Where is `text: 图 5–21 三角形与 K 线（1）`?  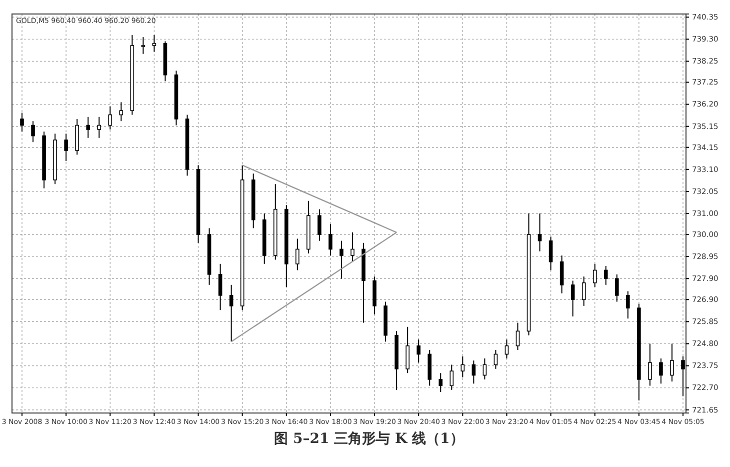
text: 图 5–21 三角形与 K 线（1） is located at coordinates (369, 439).